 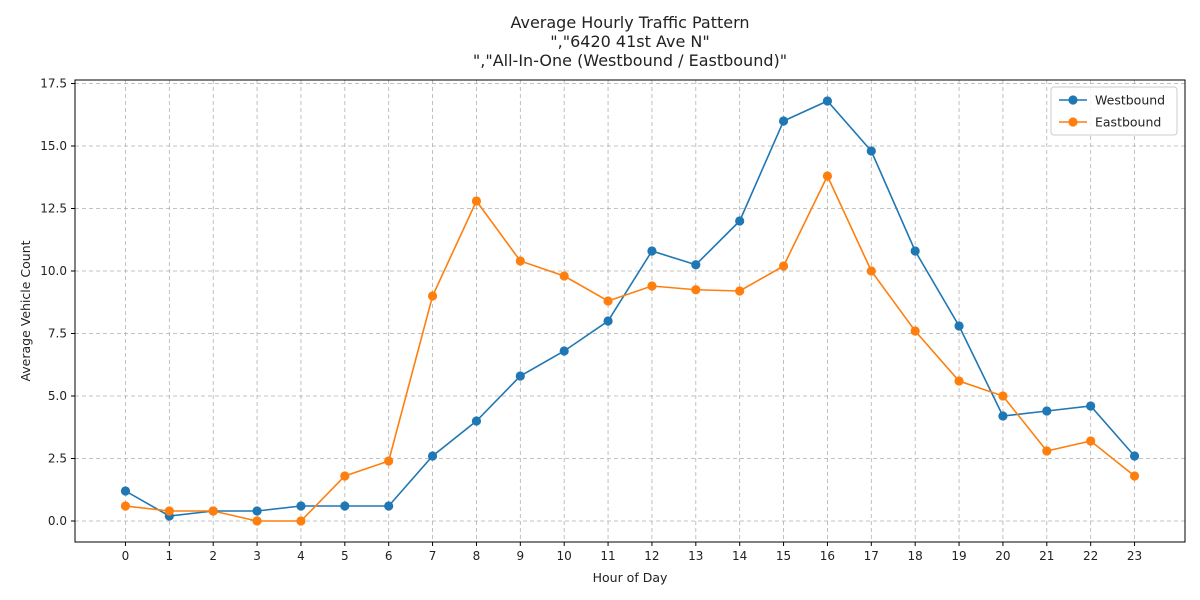 I want to click on y-axis-label: Average Vehicle Count, so click(x=25, y=310).